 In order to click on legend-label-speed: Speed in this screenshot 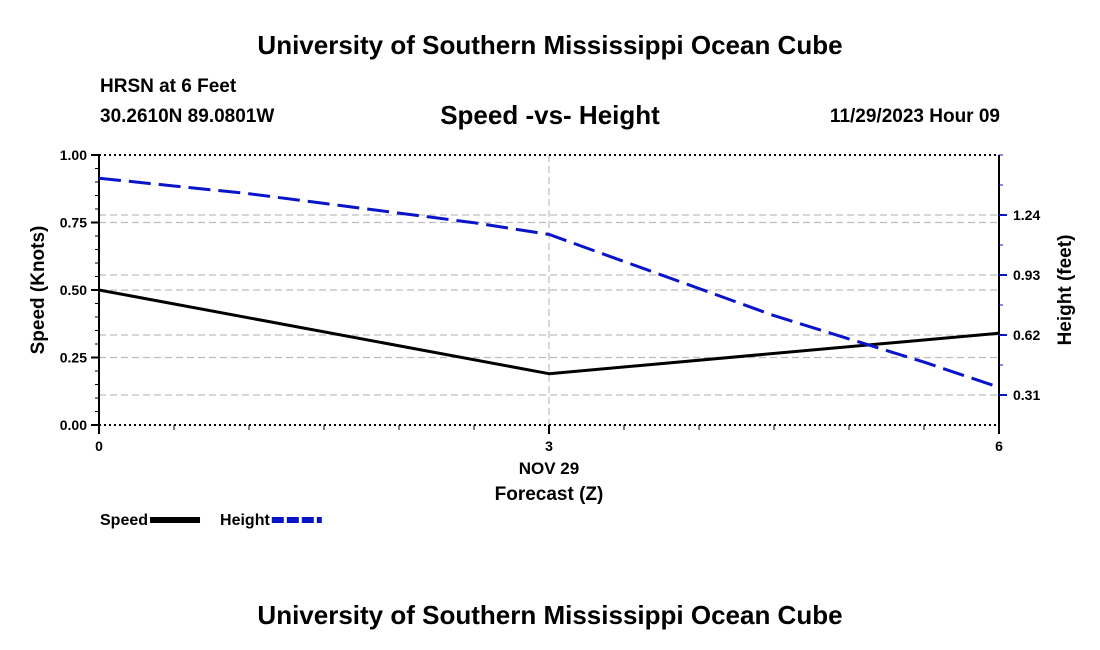, I will do `click(124, 520)`.